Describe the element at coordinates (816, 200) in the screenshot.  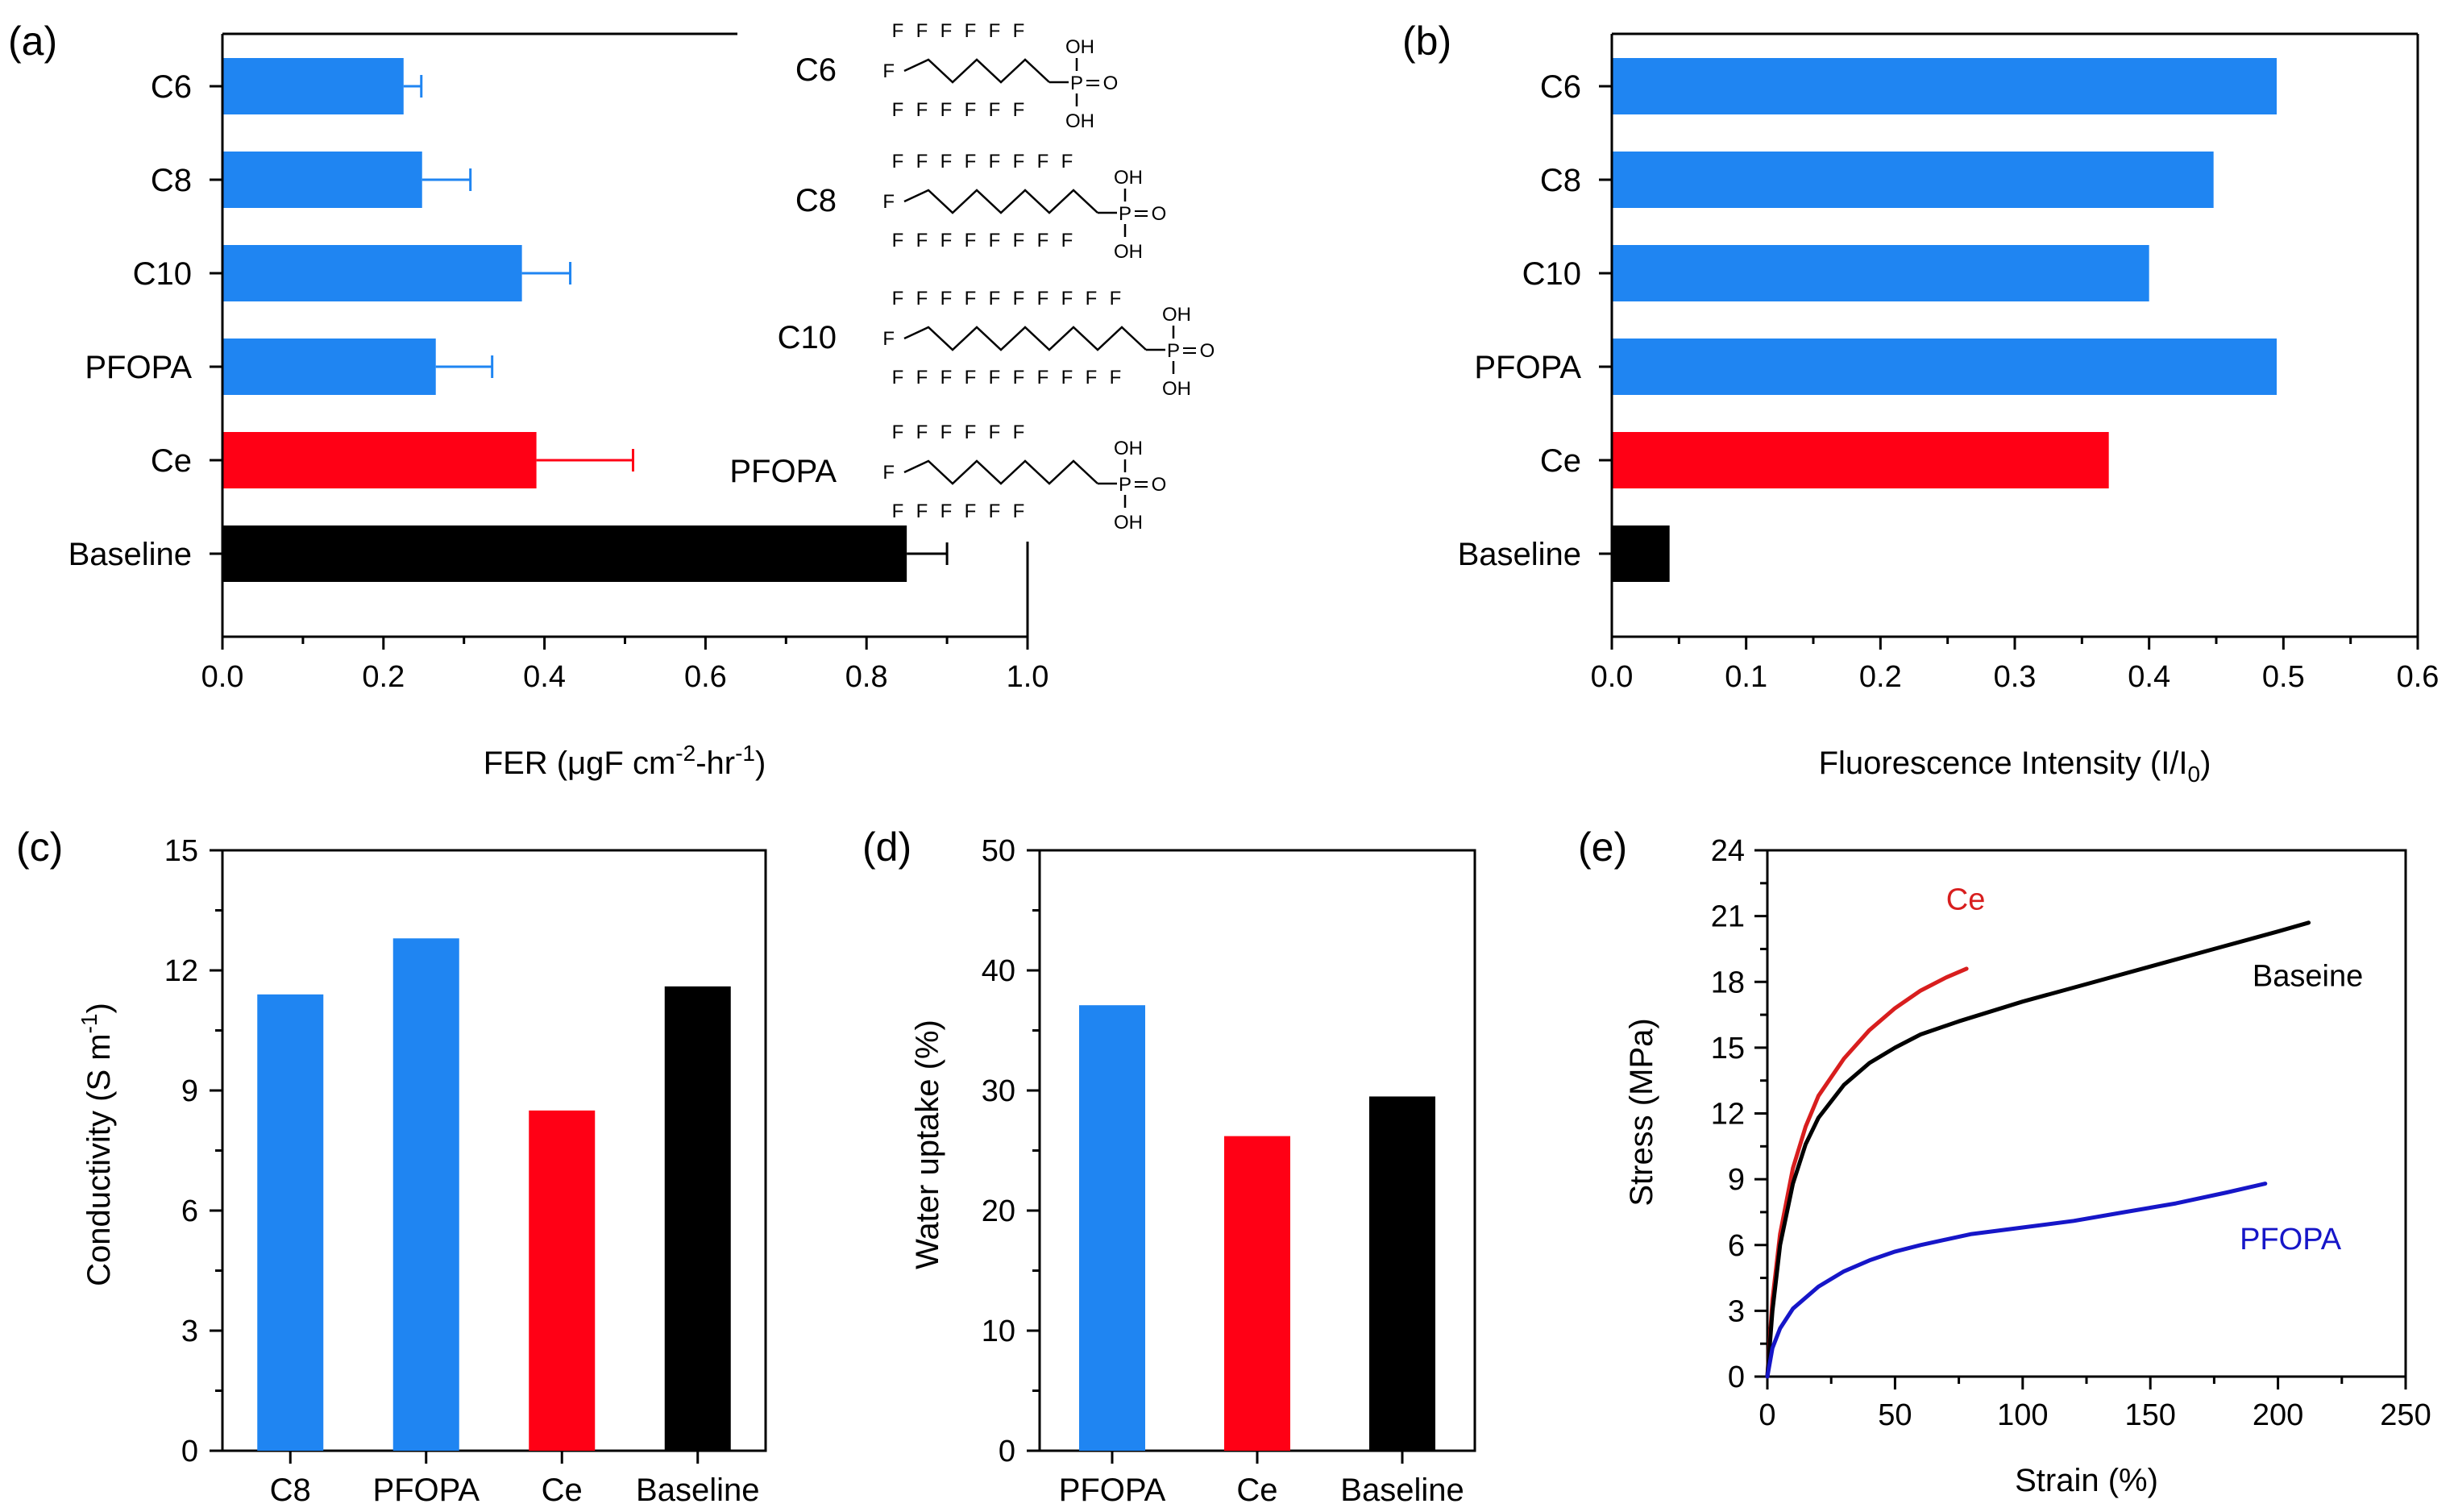
I see `structure-label: C8` at that location.